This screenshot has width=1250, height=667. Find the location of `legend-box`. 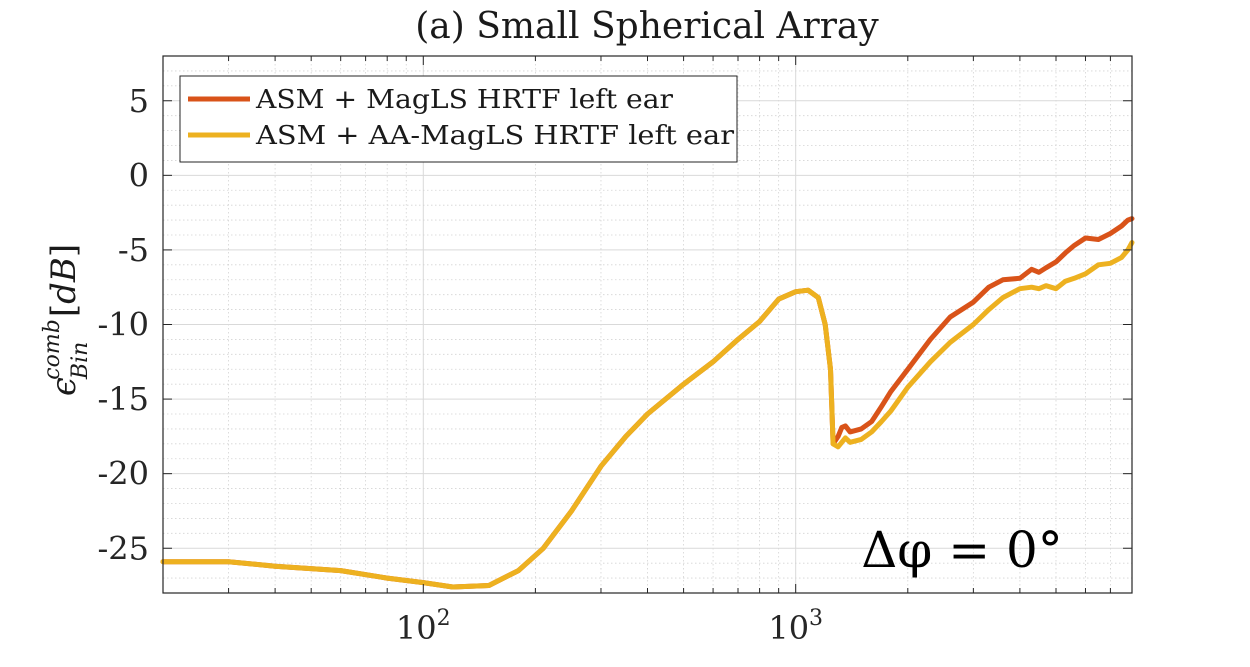

legend-box is located at coordinates (458, 119).